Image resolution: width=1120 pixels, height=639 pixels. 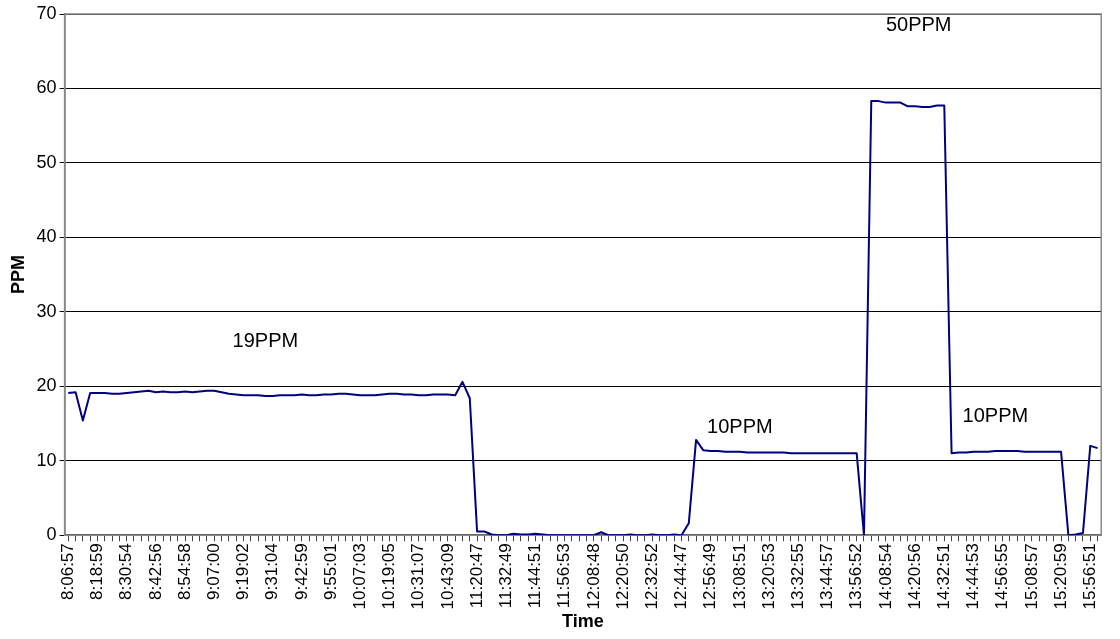 What do you see at coordinates (46, 459) in the screenshot?
I see `y-tick-label: 10` at bounding box center [46, 459].